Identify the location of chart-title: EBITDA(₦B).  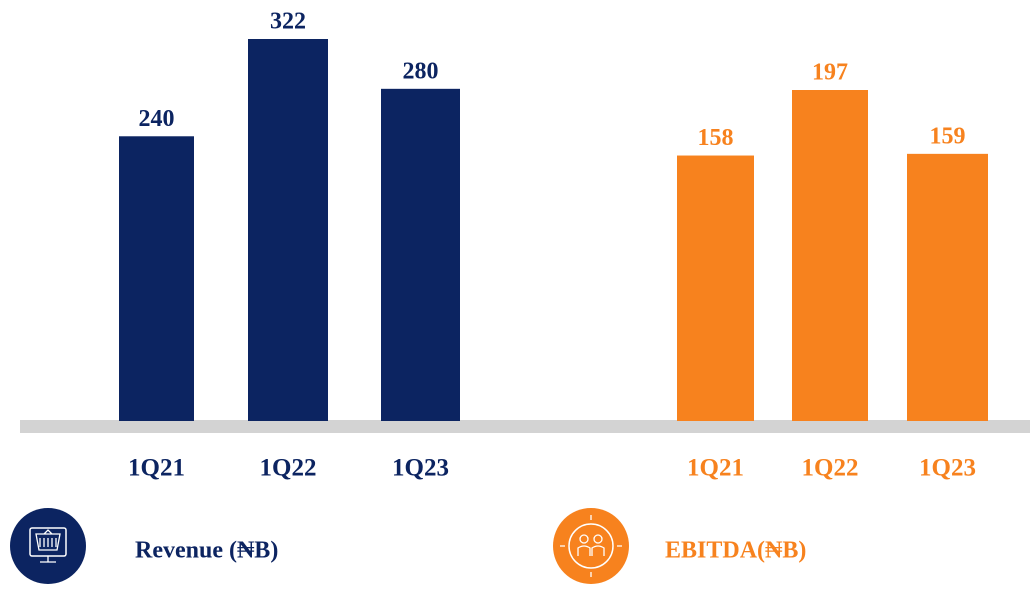
(735, 551).